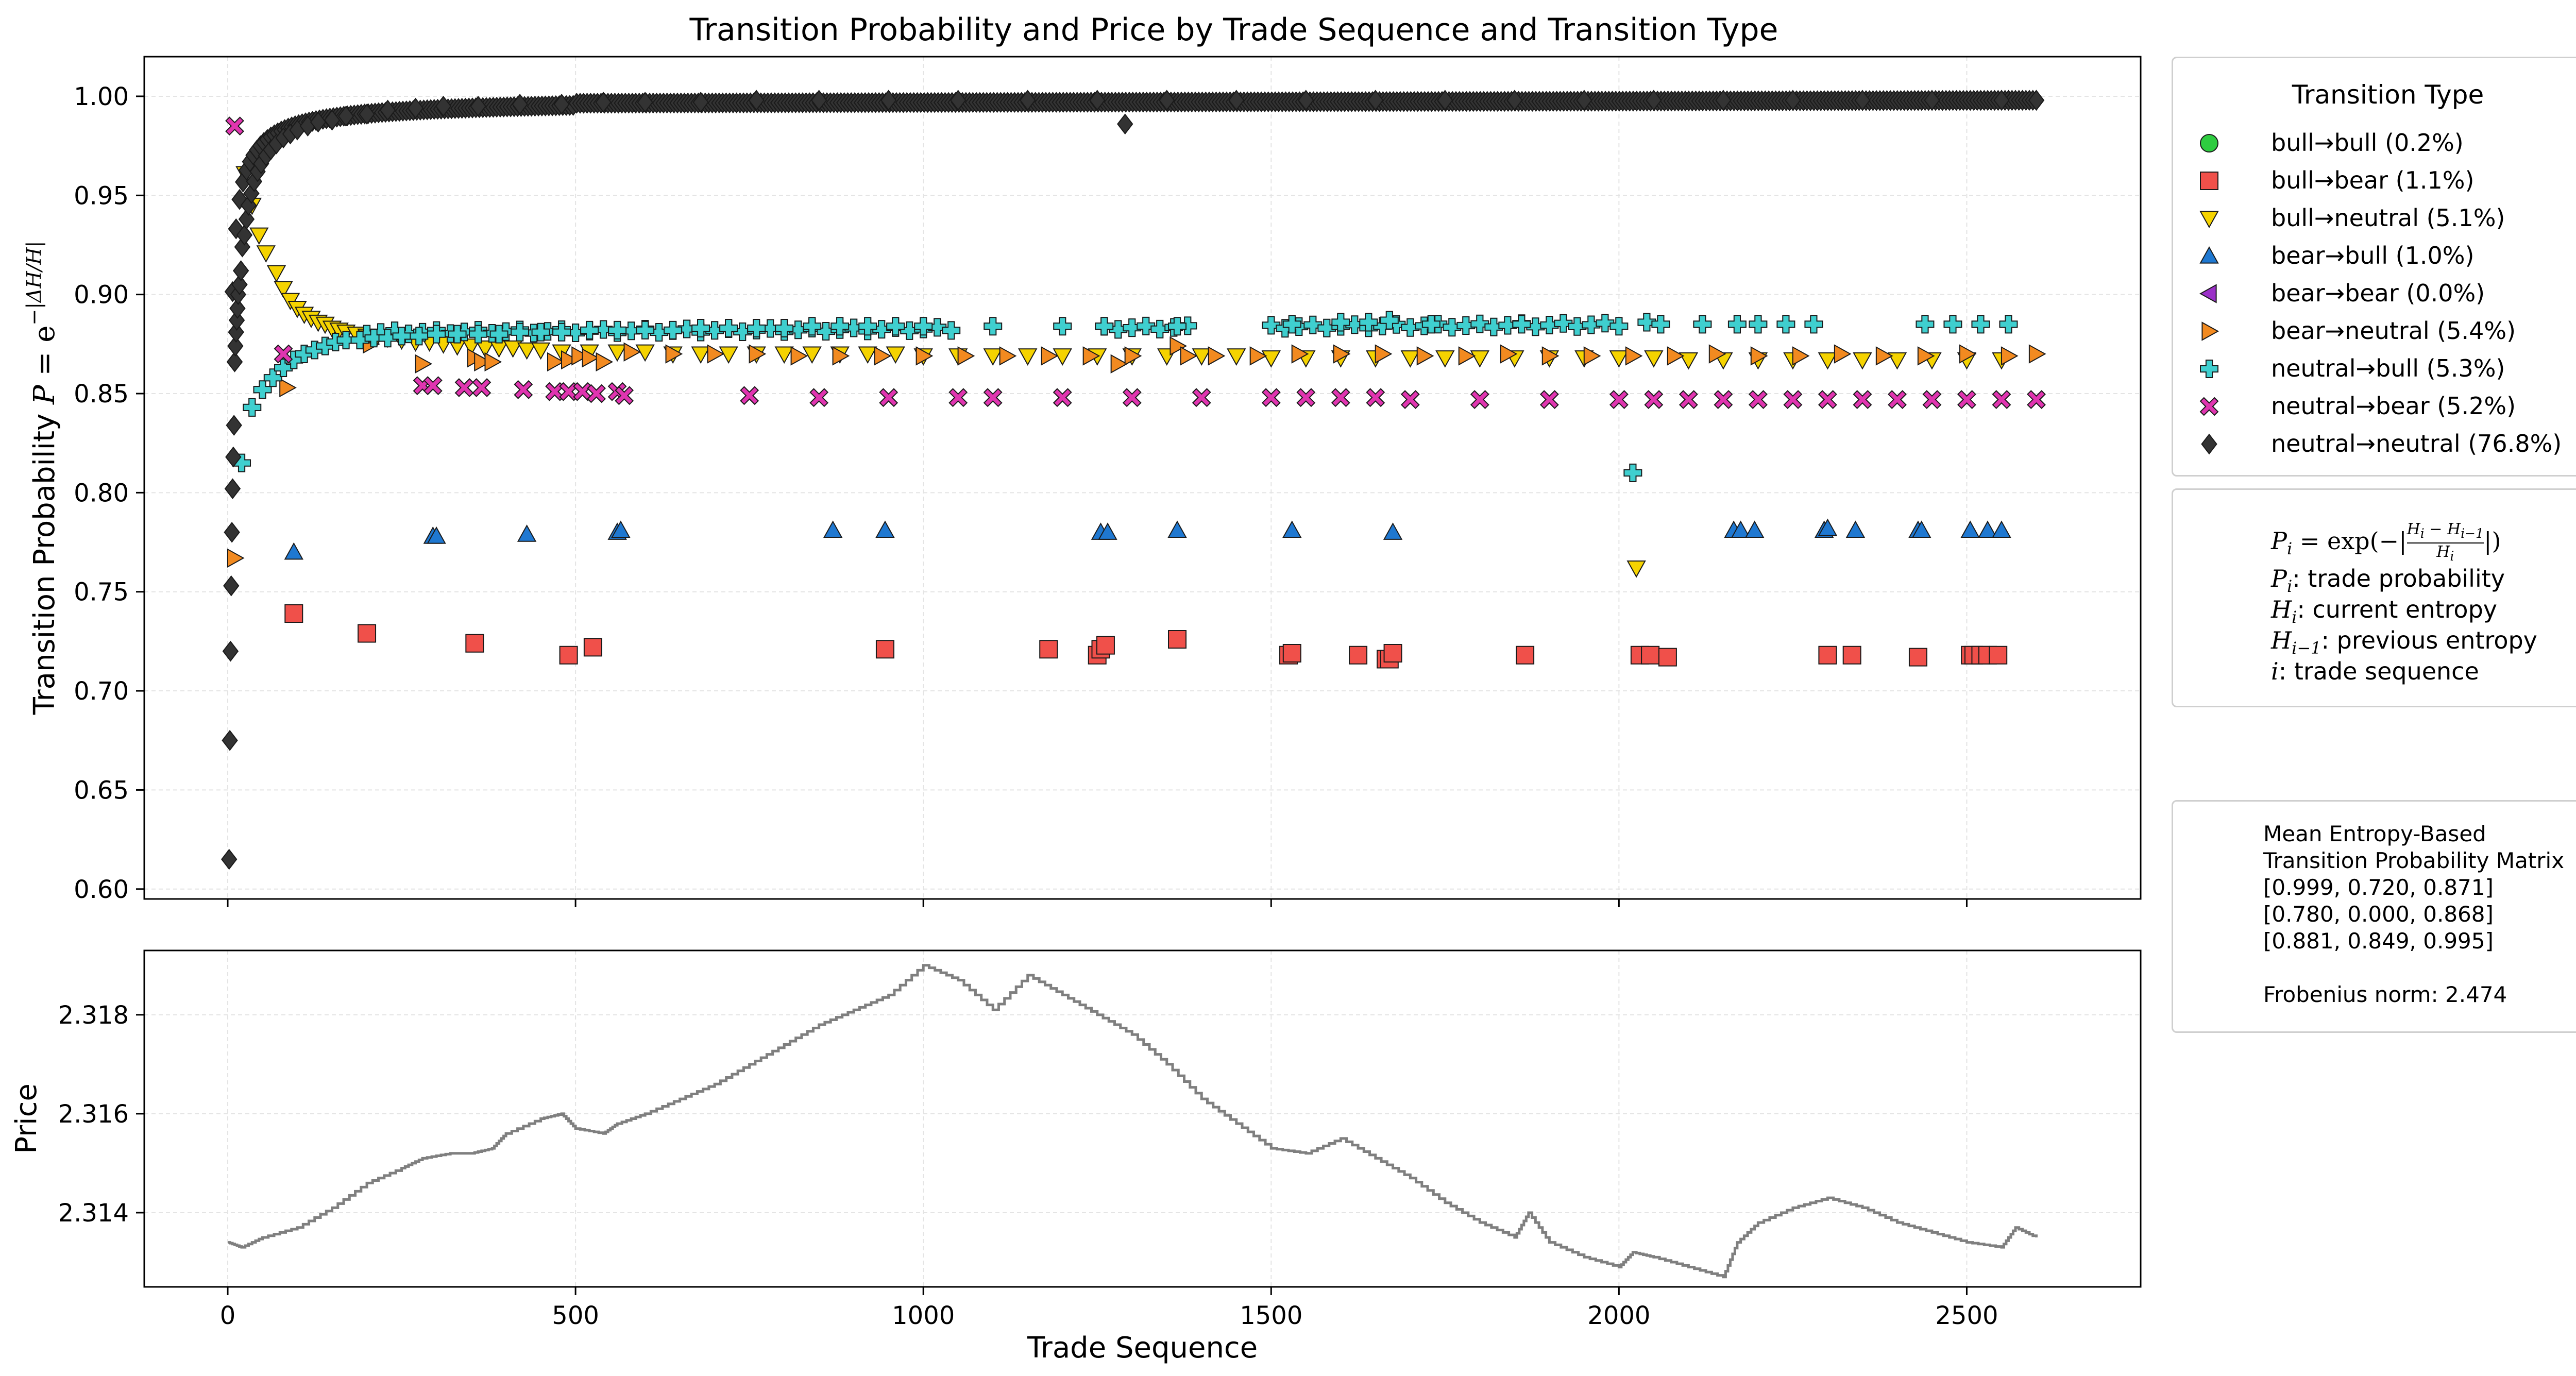 The height and width of the screenshot is (1376, 2576). Describe the element at coordinates (2394, 406) in the screenshot. I see `legend-label: neutral→bear (5.2%)` at that location.